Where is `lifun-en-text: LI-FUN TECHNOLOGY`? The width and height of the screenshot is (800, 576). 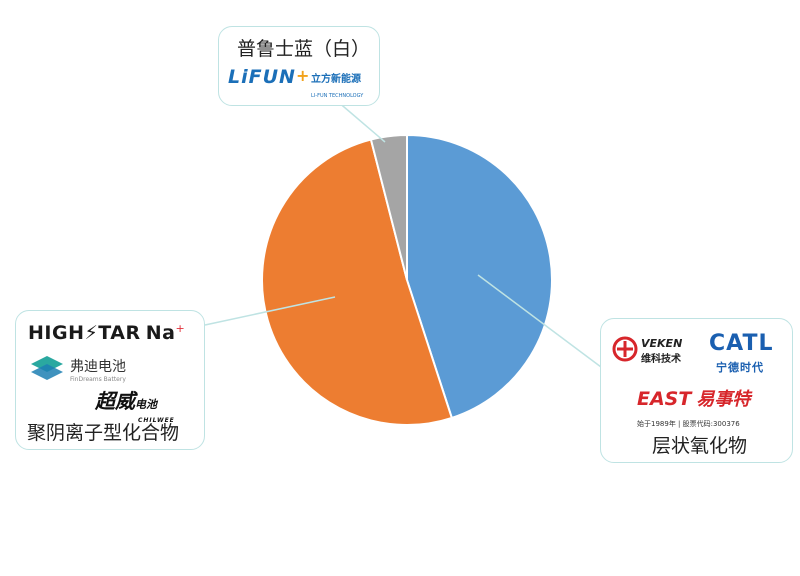 lifun-en-text: LI-FUN TECHNOLOGY is located at coordinates (337, 96).